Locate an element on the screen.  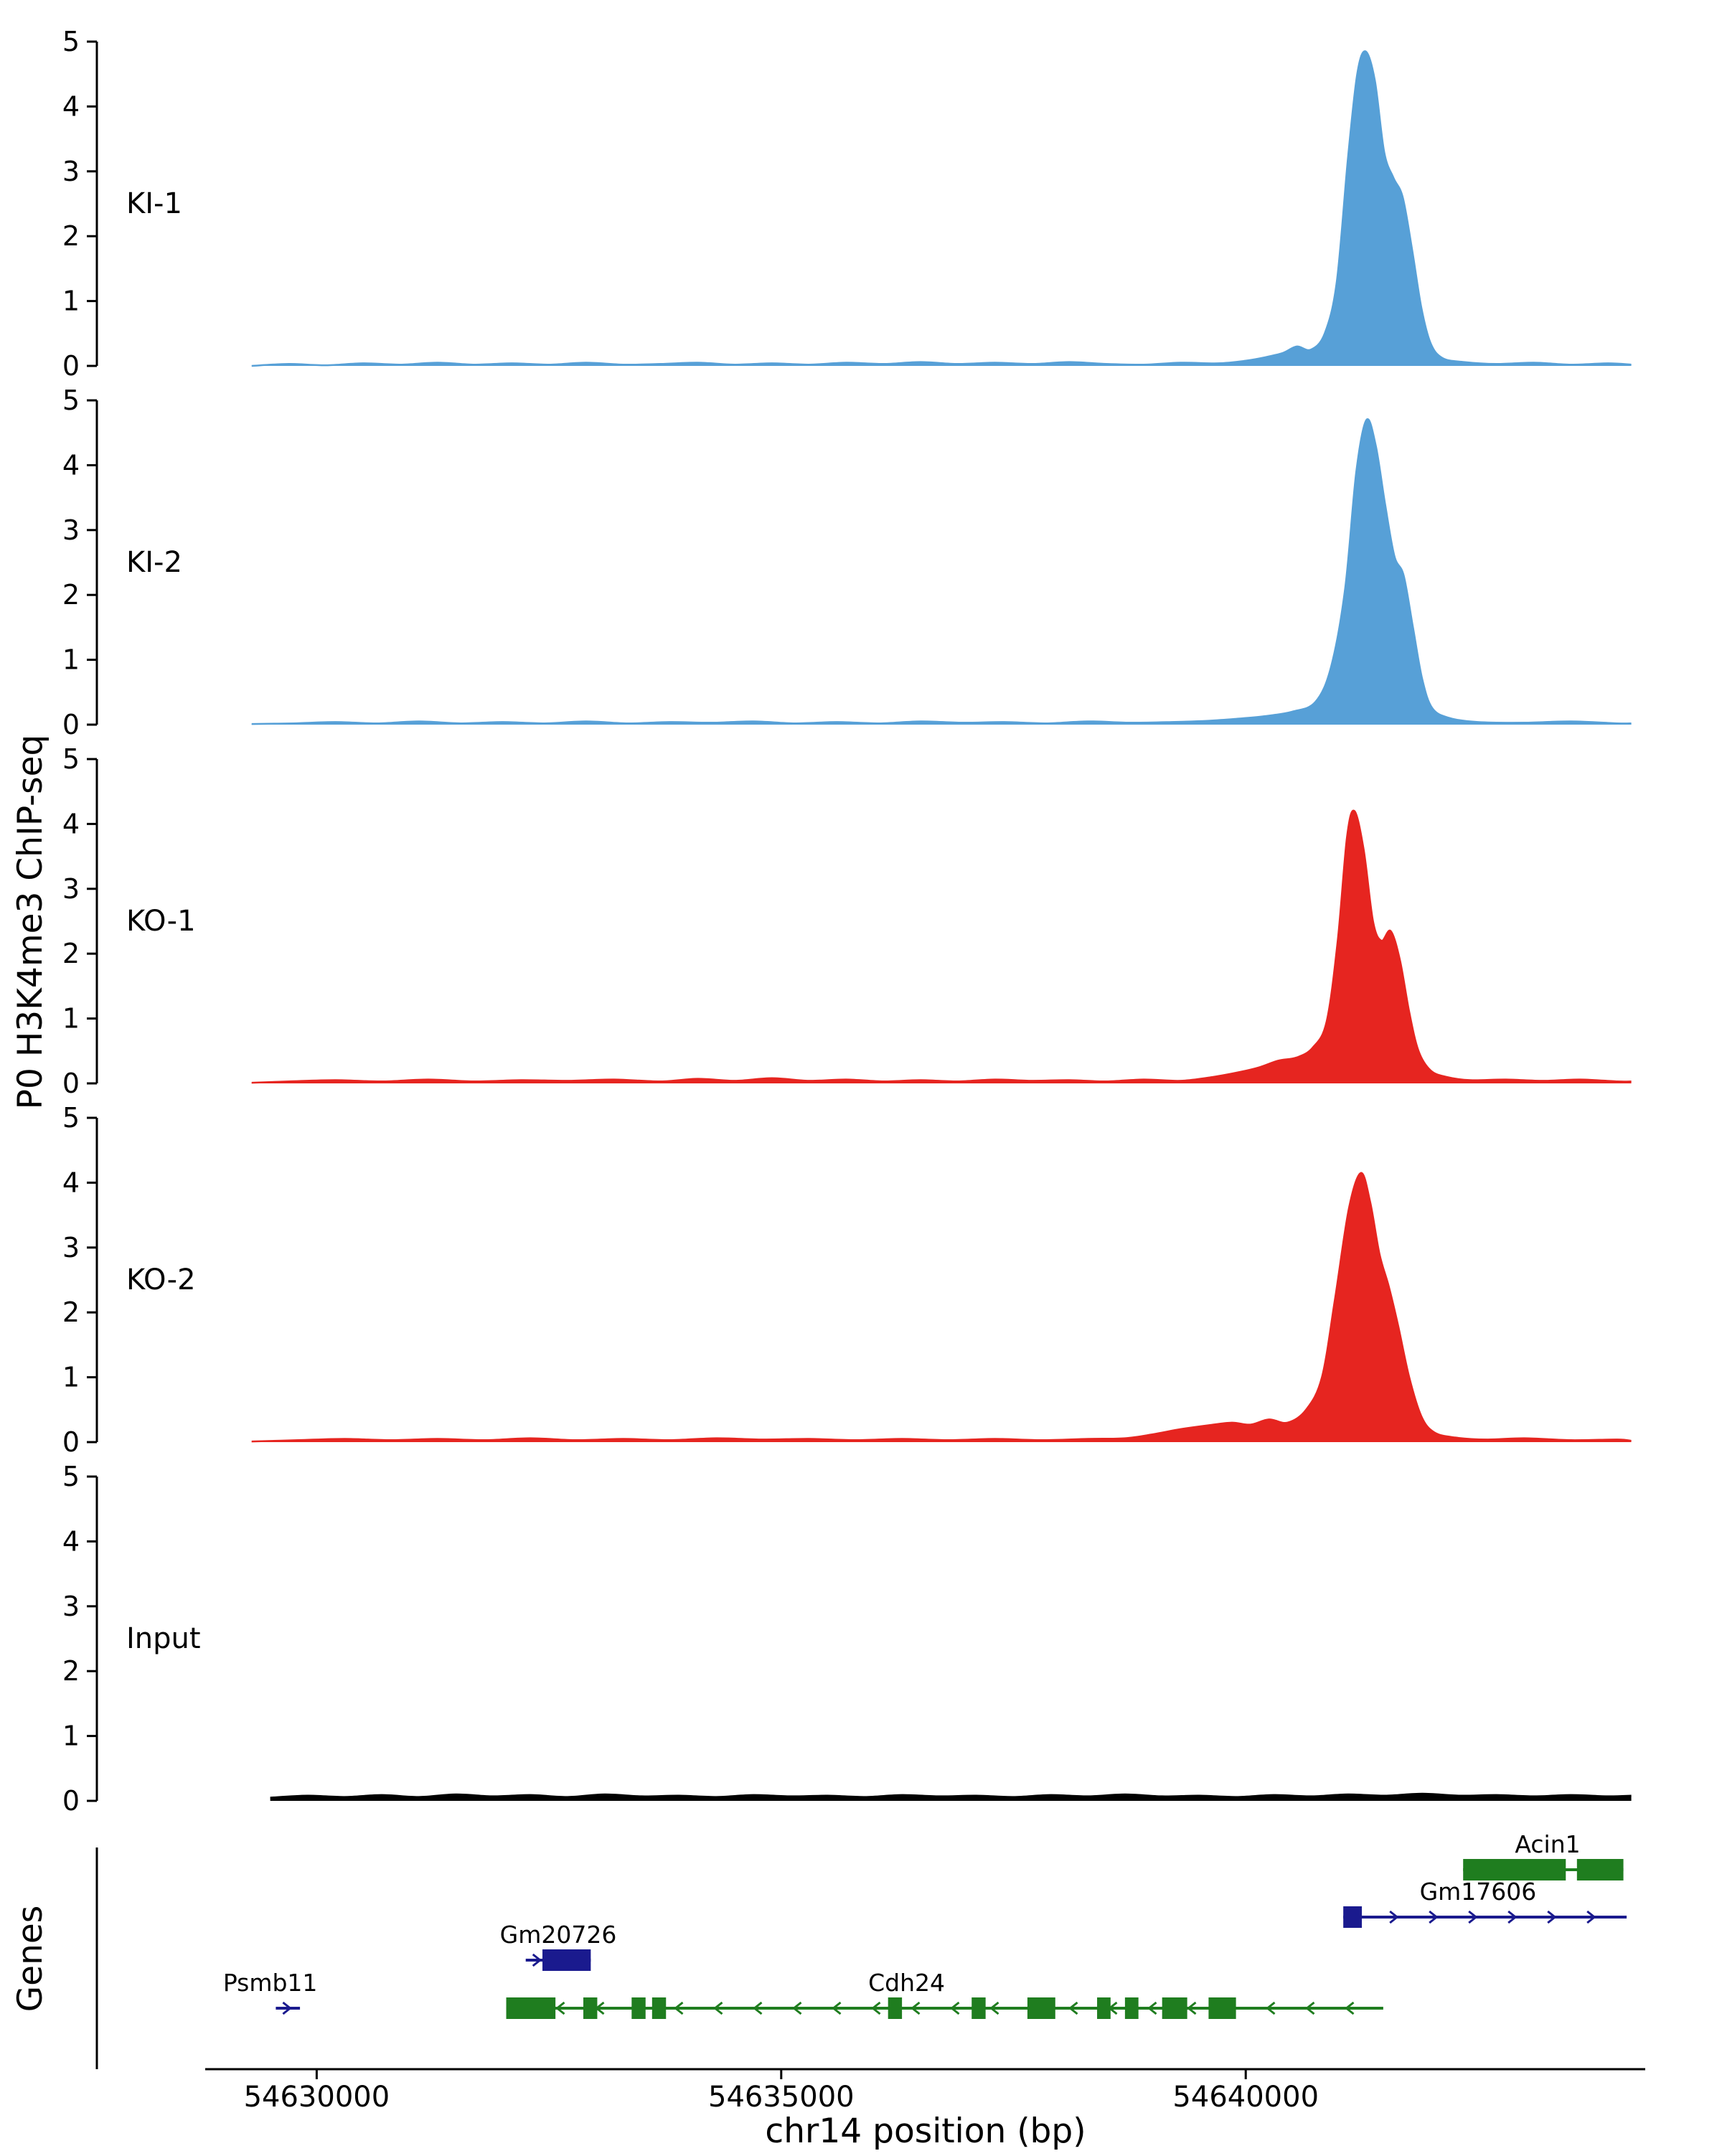
x-tick-label: 54635000 is located at coordinates (782, 2097).